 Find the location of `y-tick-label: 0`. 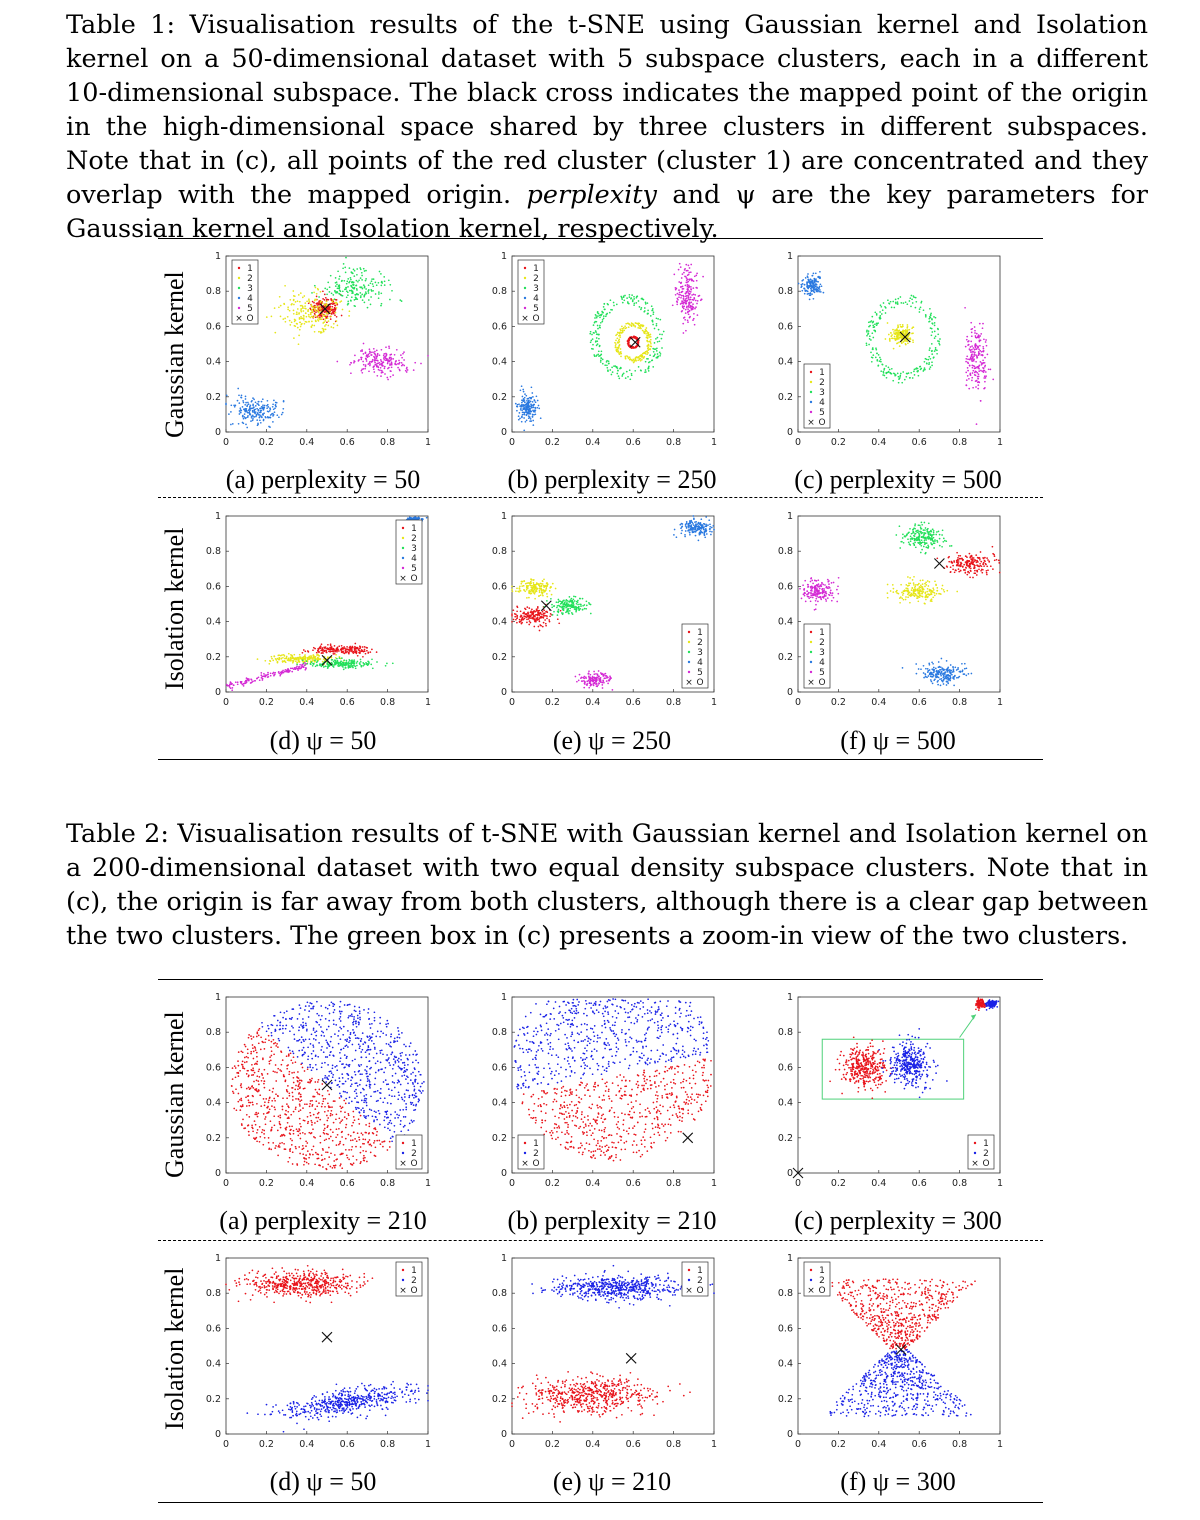

y-tick-label: 0 is located at coordinates (218, 692).